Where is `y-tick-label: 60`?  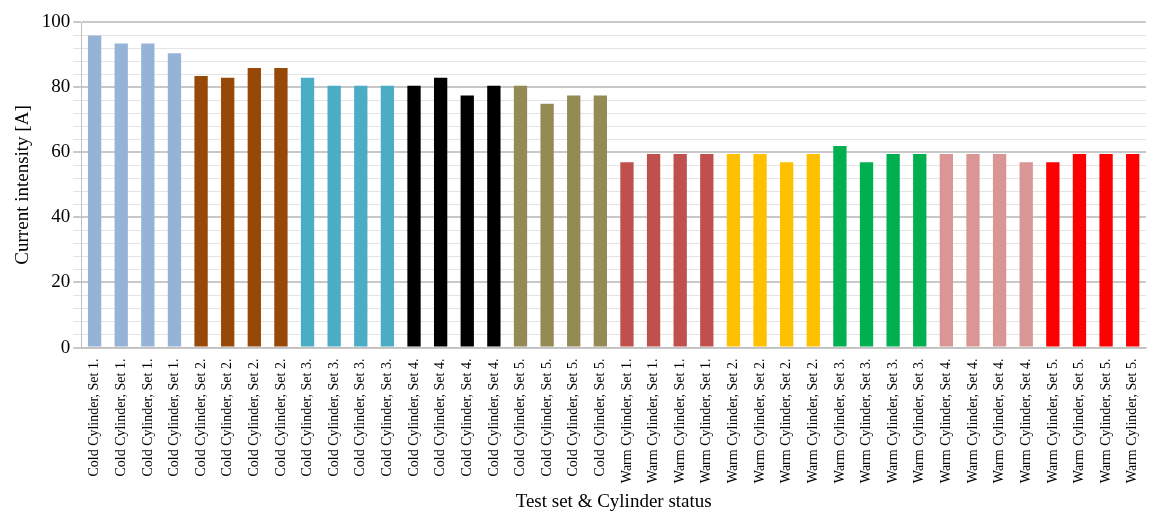 y-tick-label: 60 is located at coordinates (61, 151).